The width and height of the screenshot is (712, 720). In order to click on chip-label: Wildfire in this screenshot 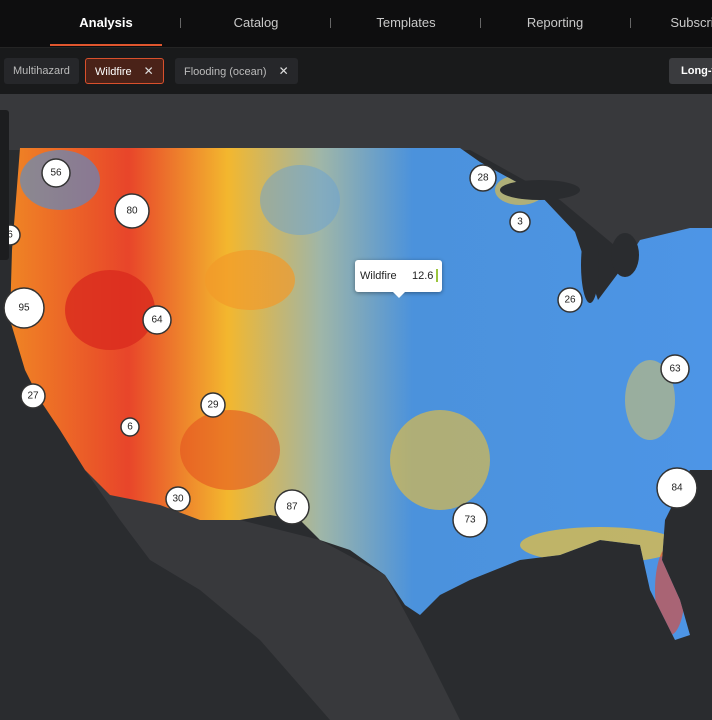, I will do `click(113, 72)`.